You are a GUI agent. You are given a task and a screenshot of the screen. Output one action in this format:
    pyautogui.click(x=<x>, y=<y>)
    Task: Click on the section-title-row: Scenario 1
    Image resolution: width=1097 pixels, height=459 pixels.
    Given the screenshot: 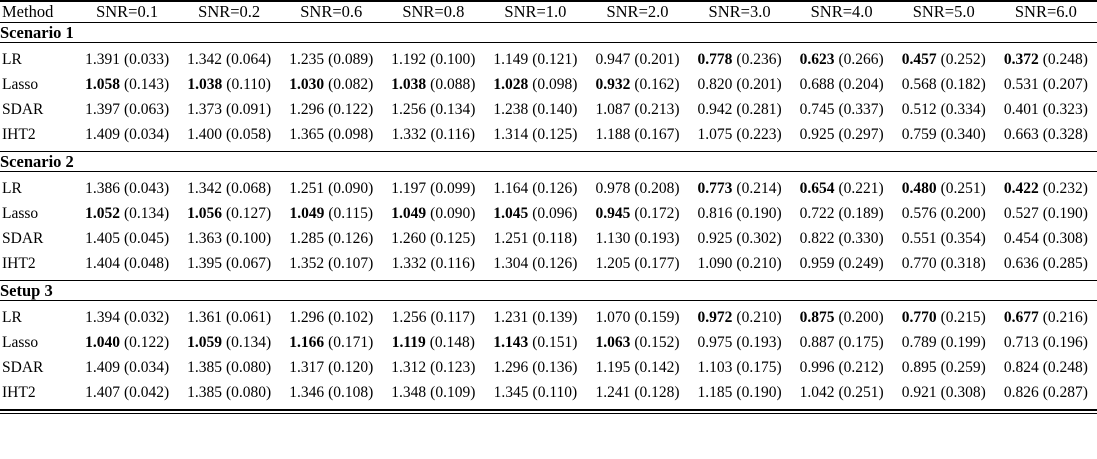 What is the action you would take?
    pyautogui.click(x=548, y=32)
    